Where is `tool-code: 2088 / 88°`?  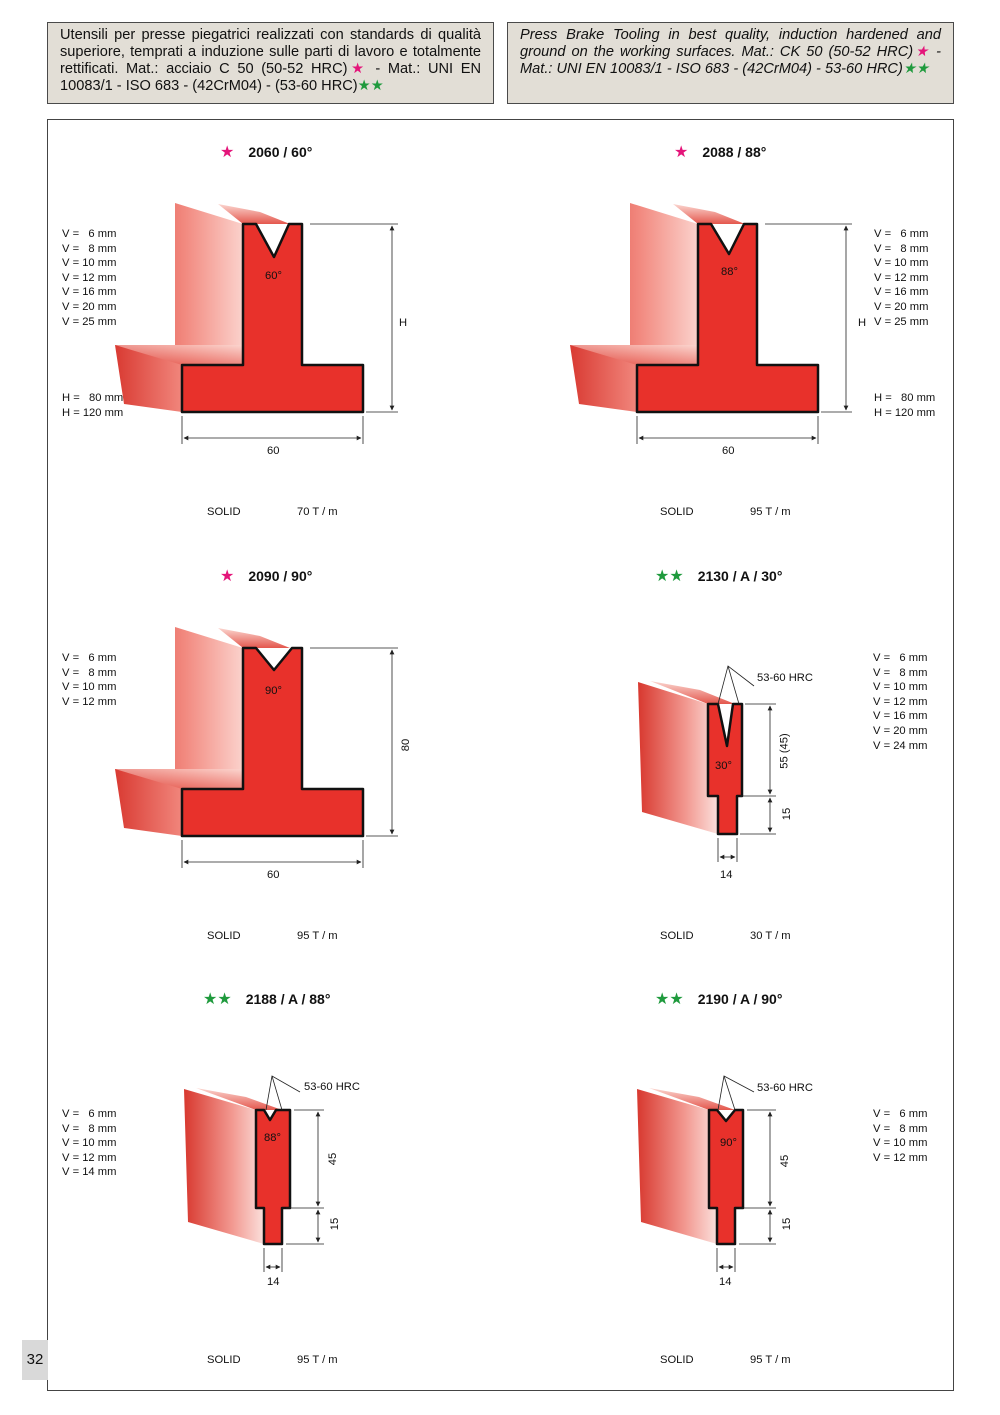
tool-code: 2088 / 88° is located at coordinates (734, 152).